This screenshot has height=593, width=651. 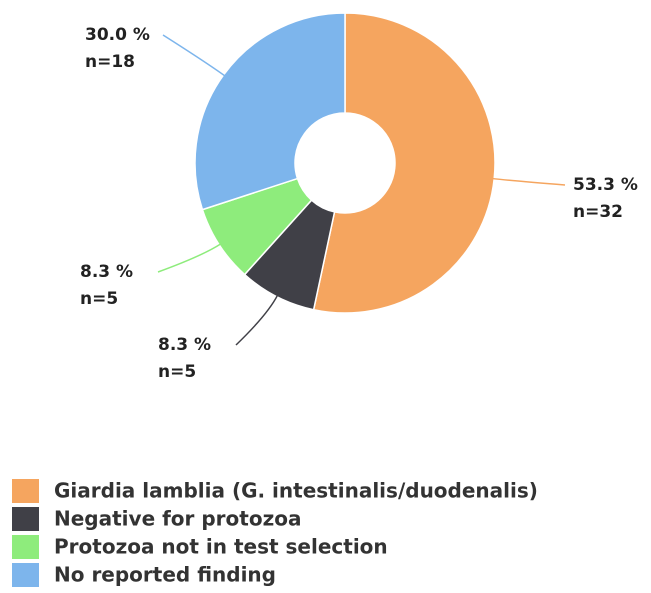 I want to click on legend-label: Protozoa not in test selection, so click(x=221, y=547).